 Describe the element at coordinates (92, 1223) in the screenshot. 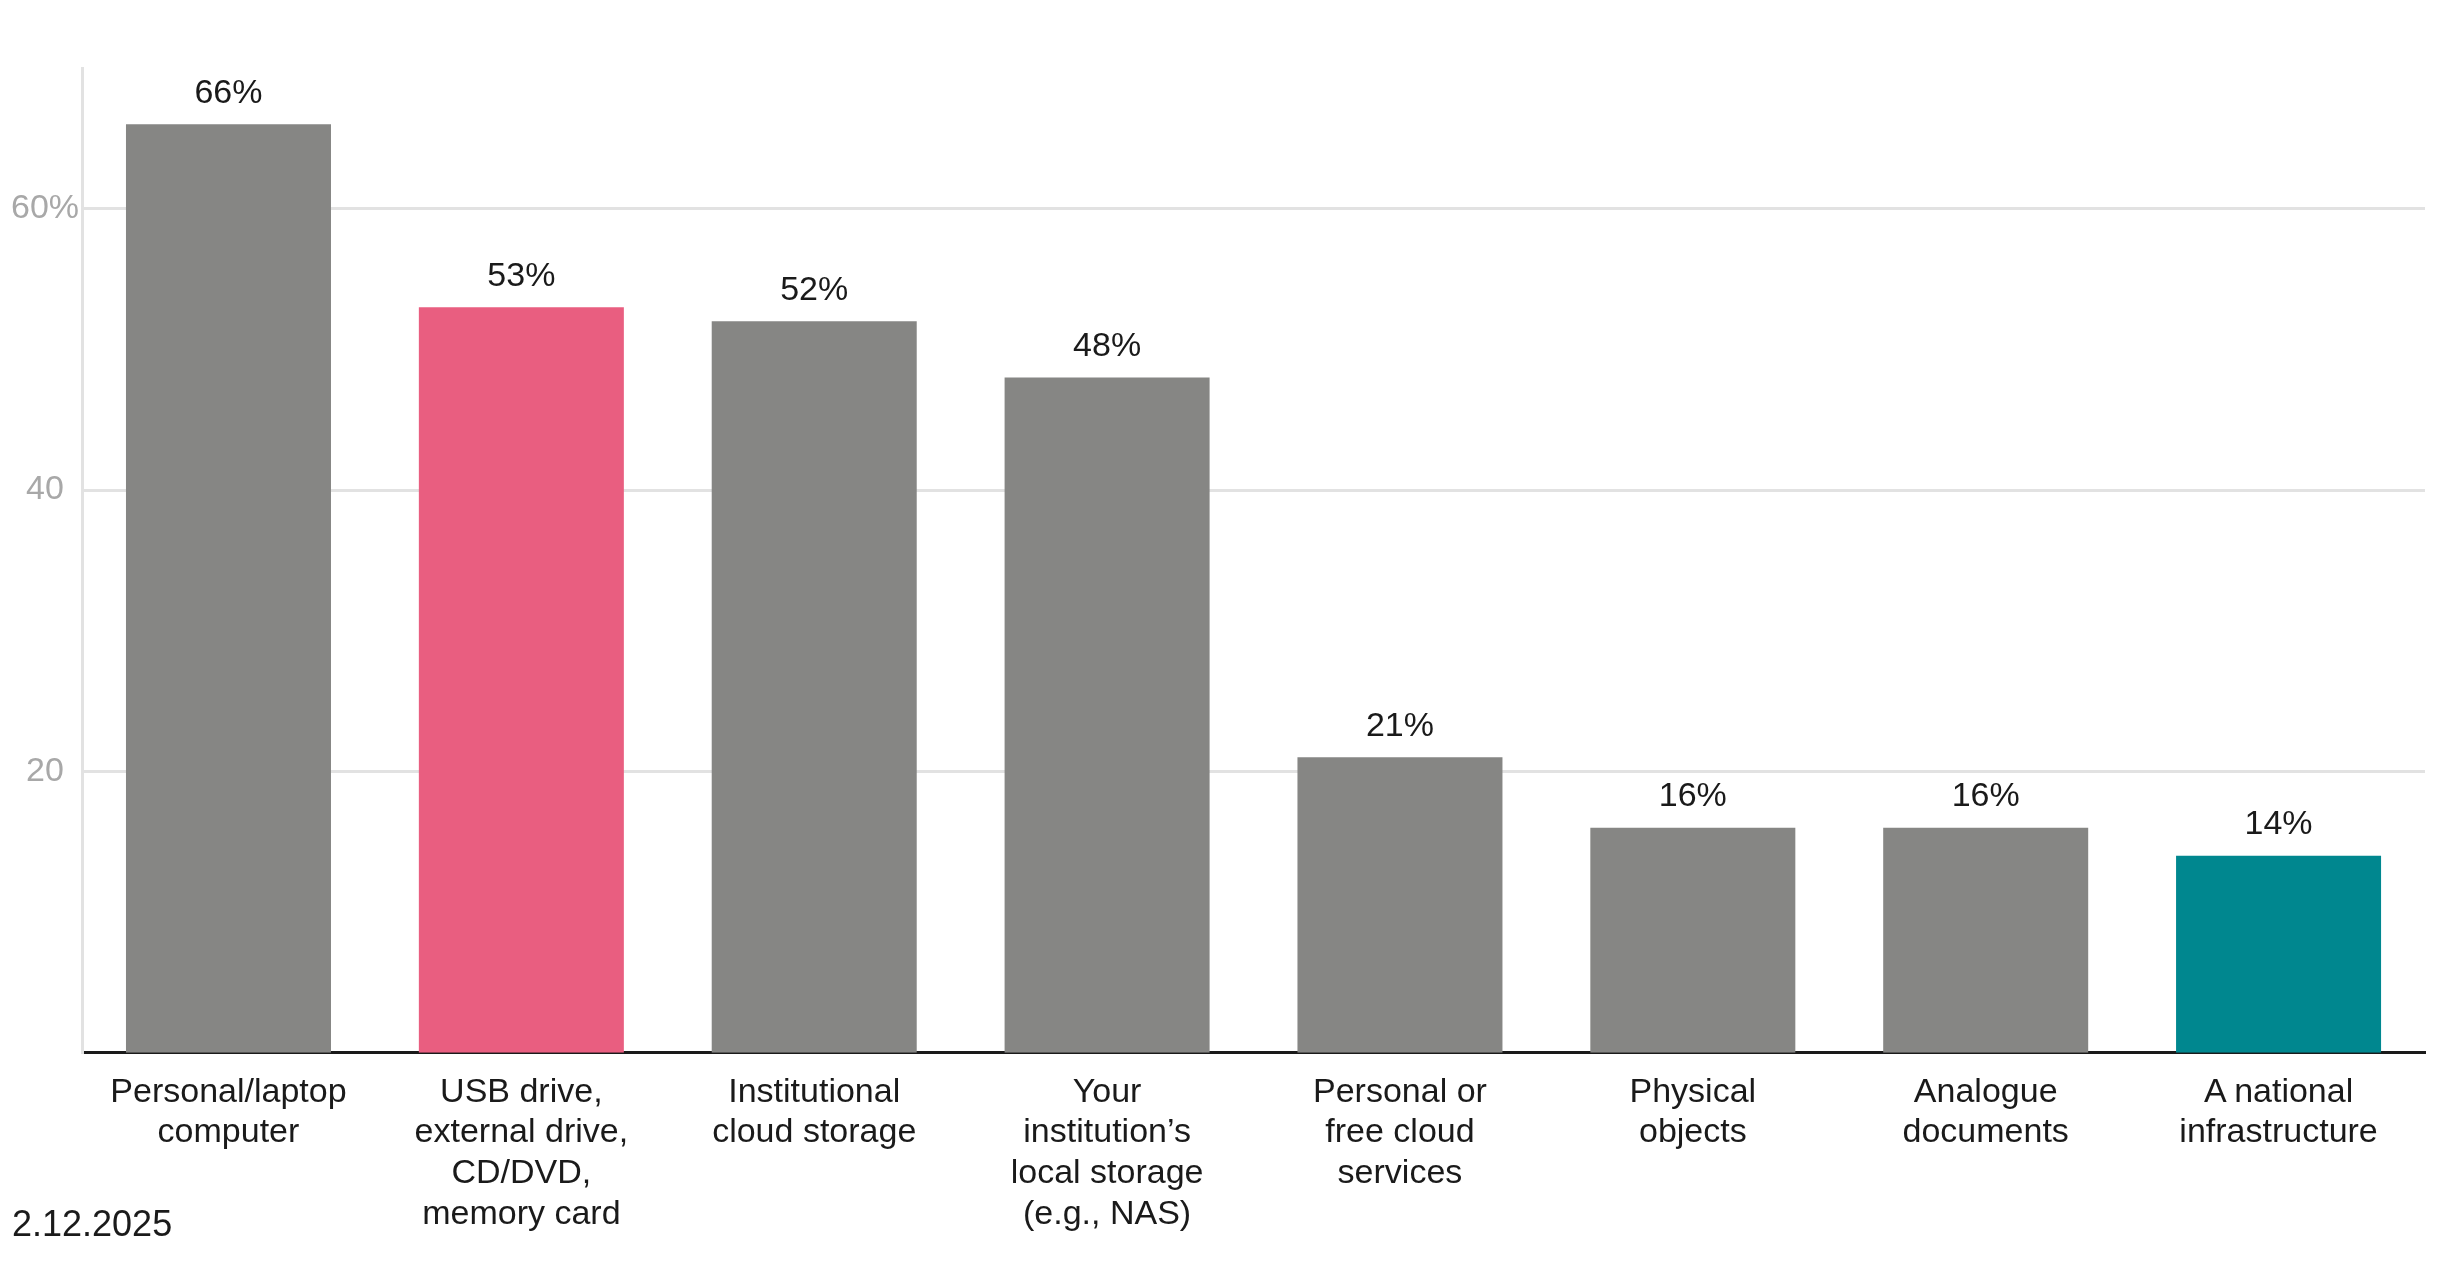

I see `text: 2.12.2025` at that location.